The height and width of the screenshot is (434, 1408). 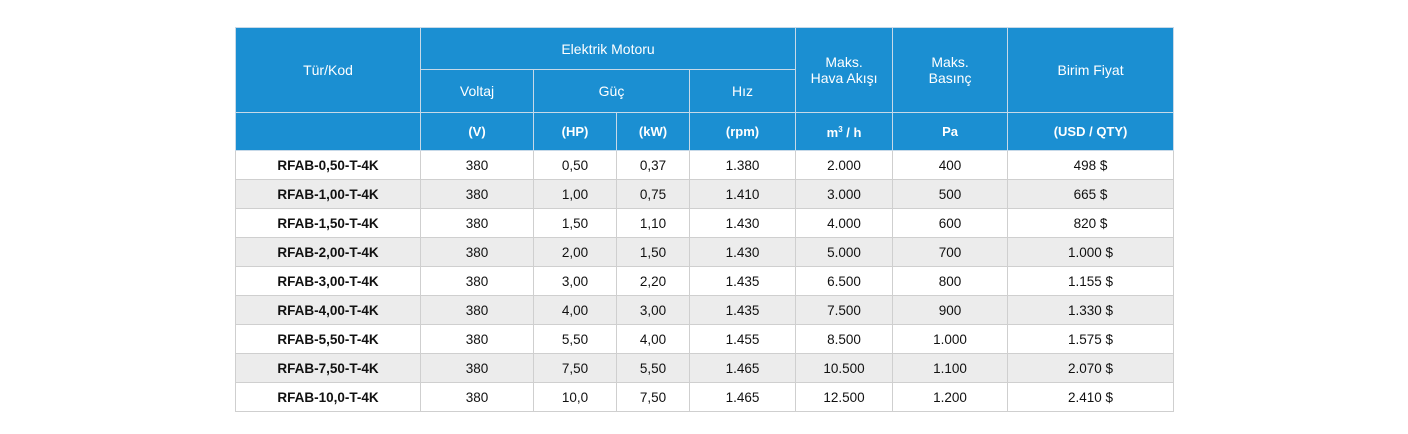 What do you see at coordinates (950, 62) in the screenshot?
I see `max-pressure-line1: Maks.` at bounding box center [950, 62].